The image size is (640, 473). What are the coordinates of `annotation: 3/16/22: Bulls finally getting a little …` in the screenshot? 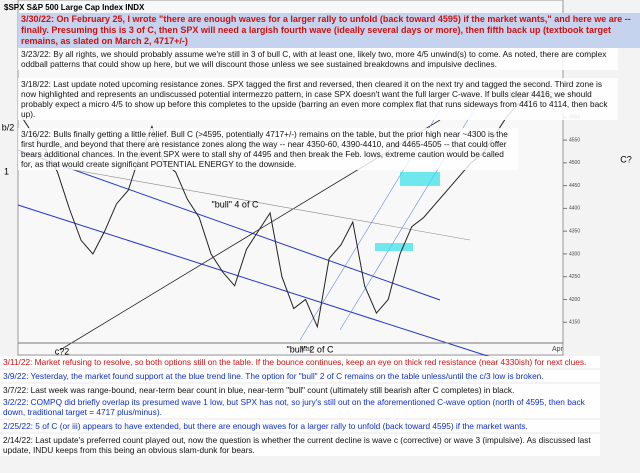 It's located at (268, 149).